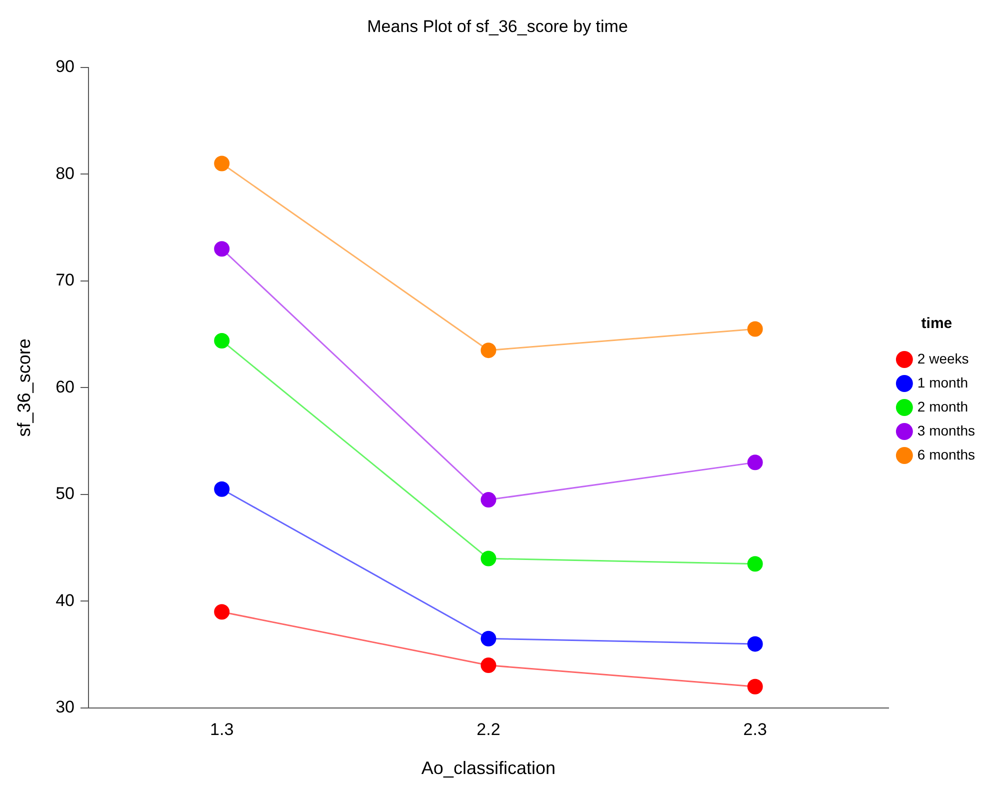  Describe the element at coordinates (65, 707) in the screenshot. I see `y-tick-label: 30` at that location.